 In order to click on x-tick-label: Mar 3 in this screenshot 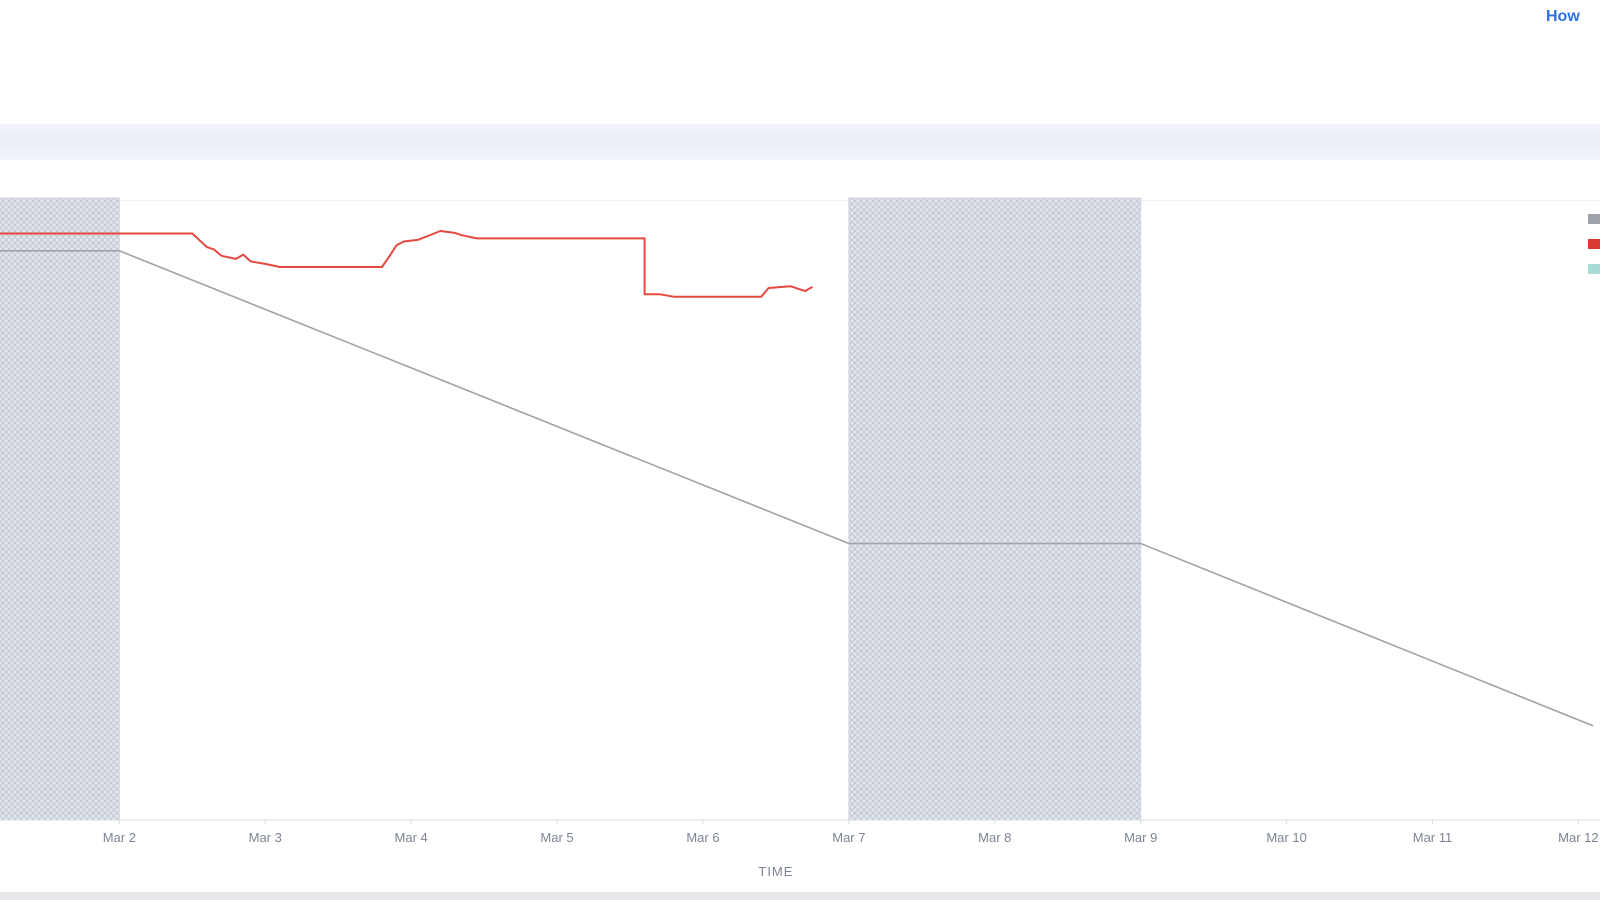, I will do `click(265, 837)`.